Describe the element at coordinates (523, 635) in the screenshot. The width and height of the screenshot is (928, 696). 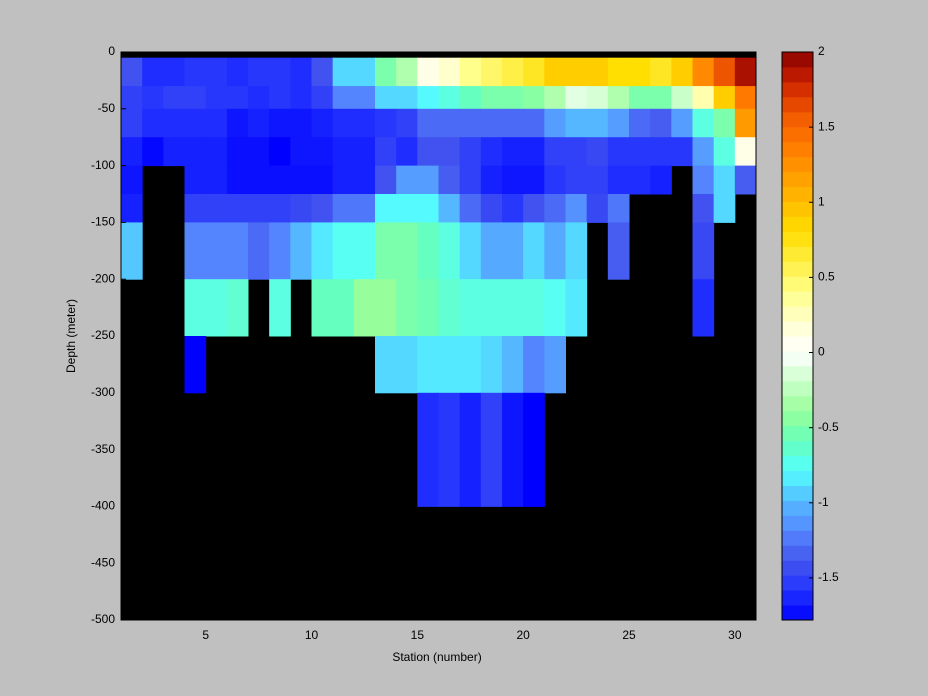
I see `x-tick-label: 20` at that location.